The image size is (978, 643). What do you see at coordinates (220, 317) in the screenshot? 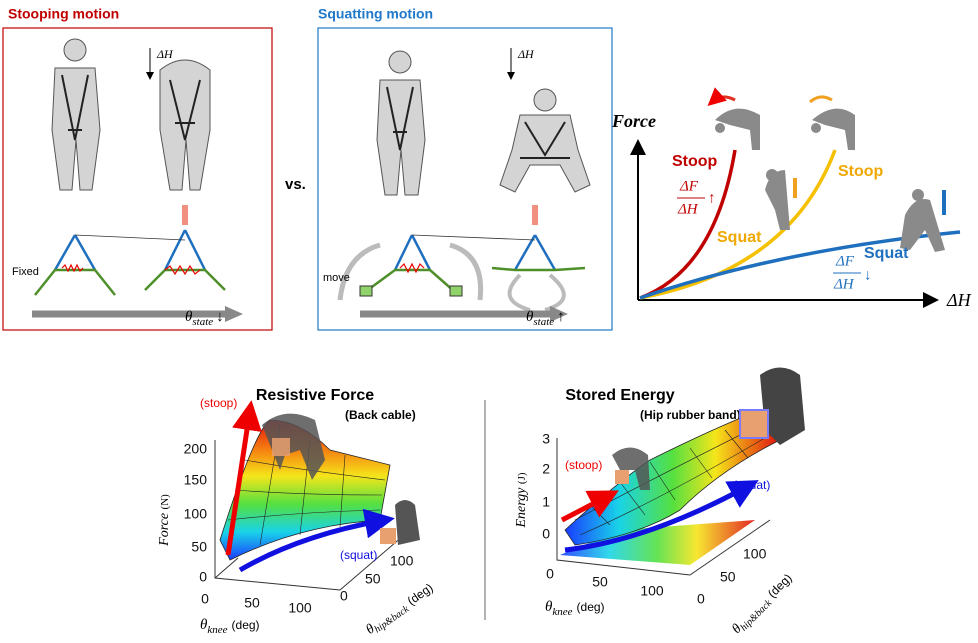
I see `text-part: ↓` at bounding box center [220, 317].